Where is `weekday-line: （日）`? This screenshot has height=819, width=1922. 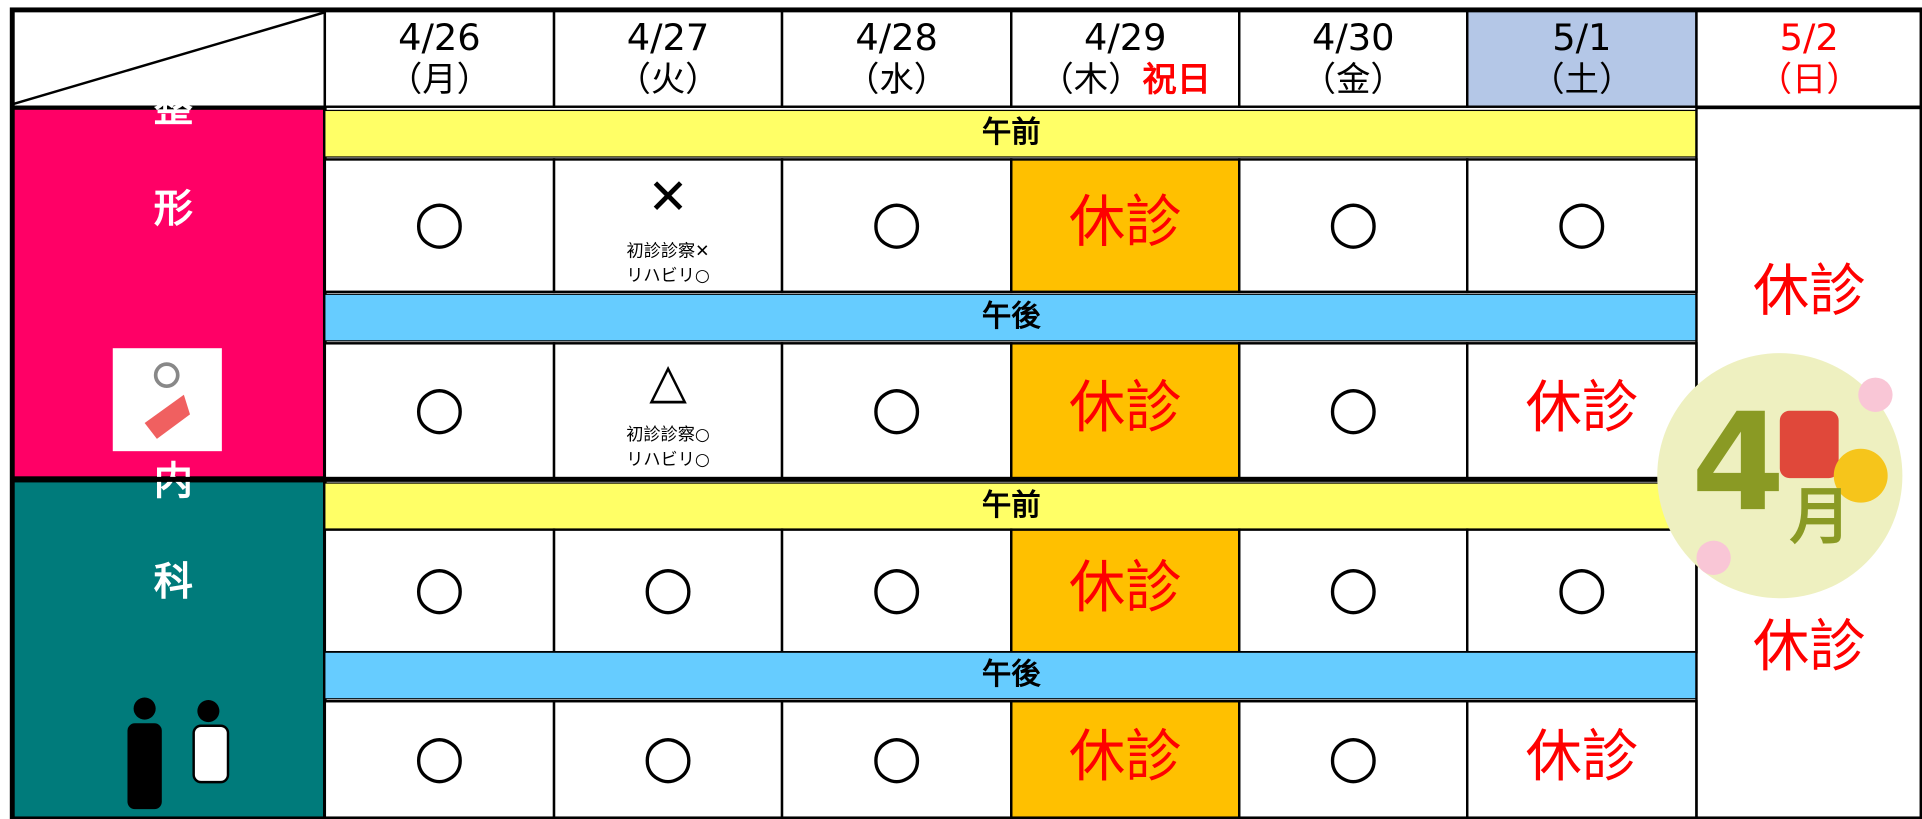 weekday-line: （日） is located at coordinates (1809, 79).